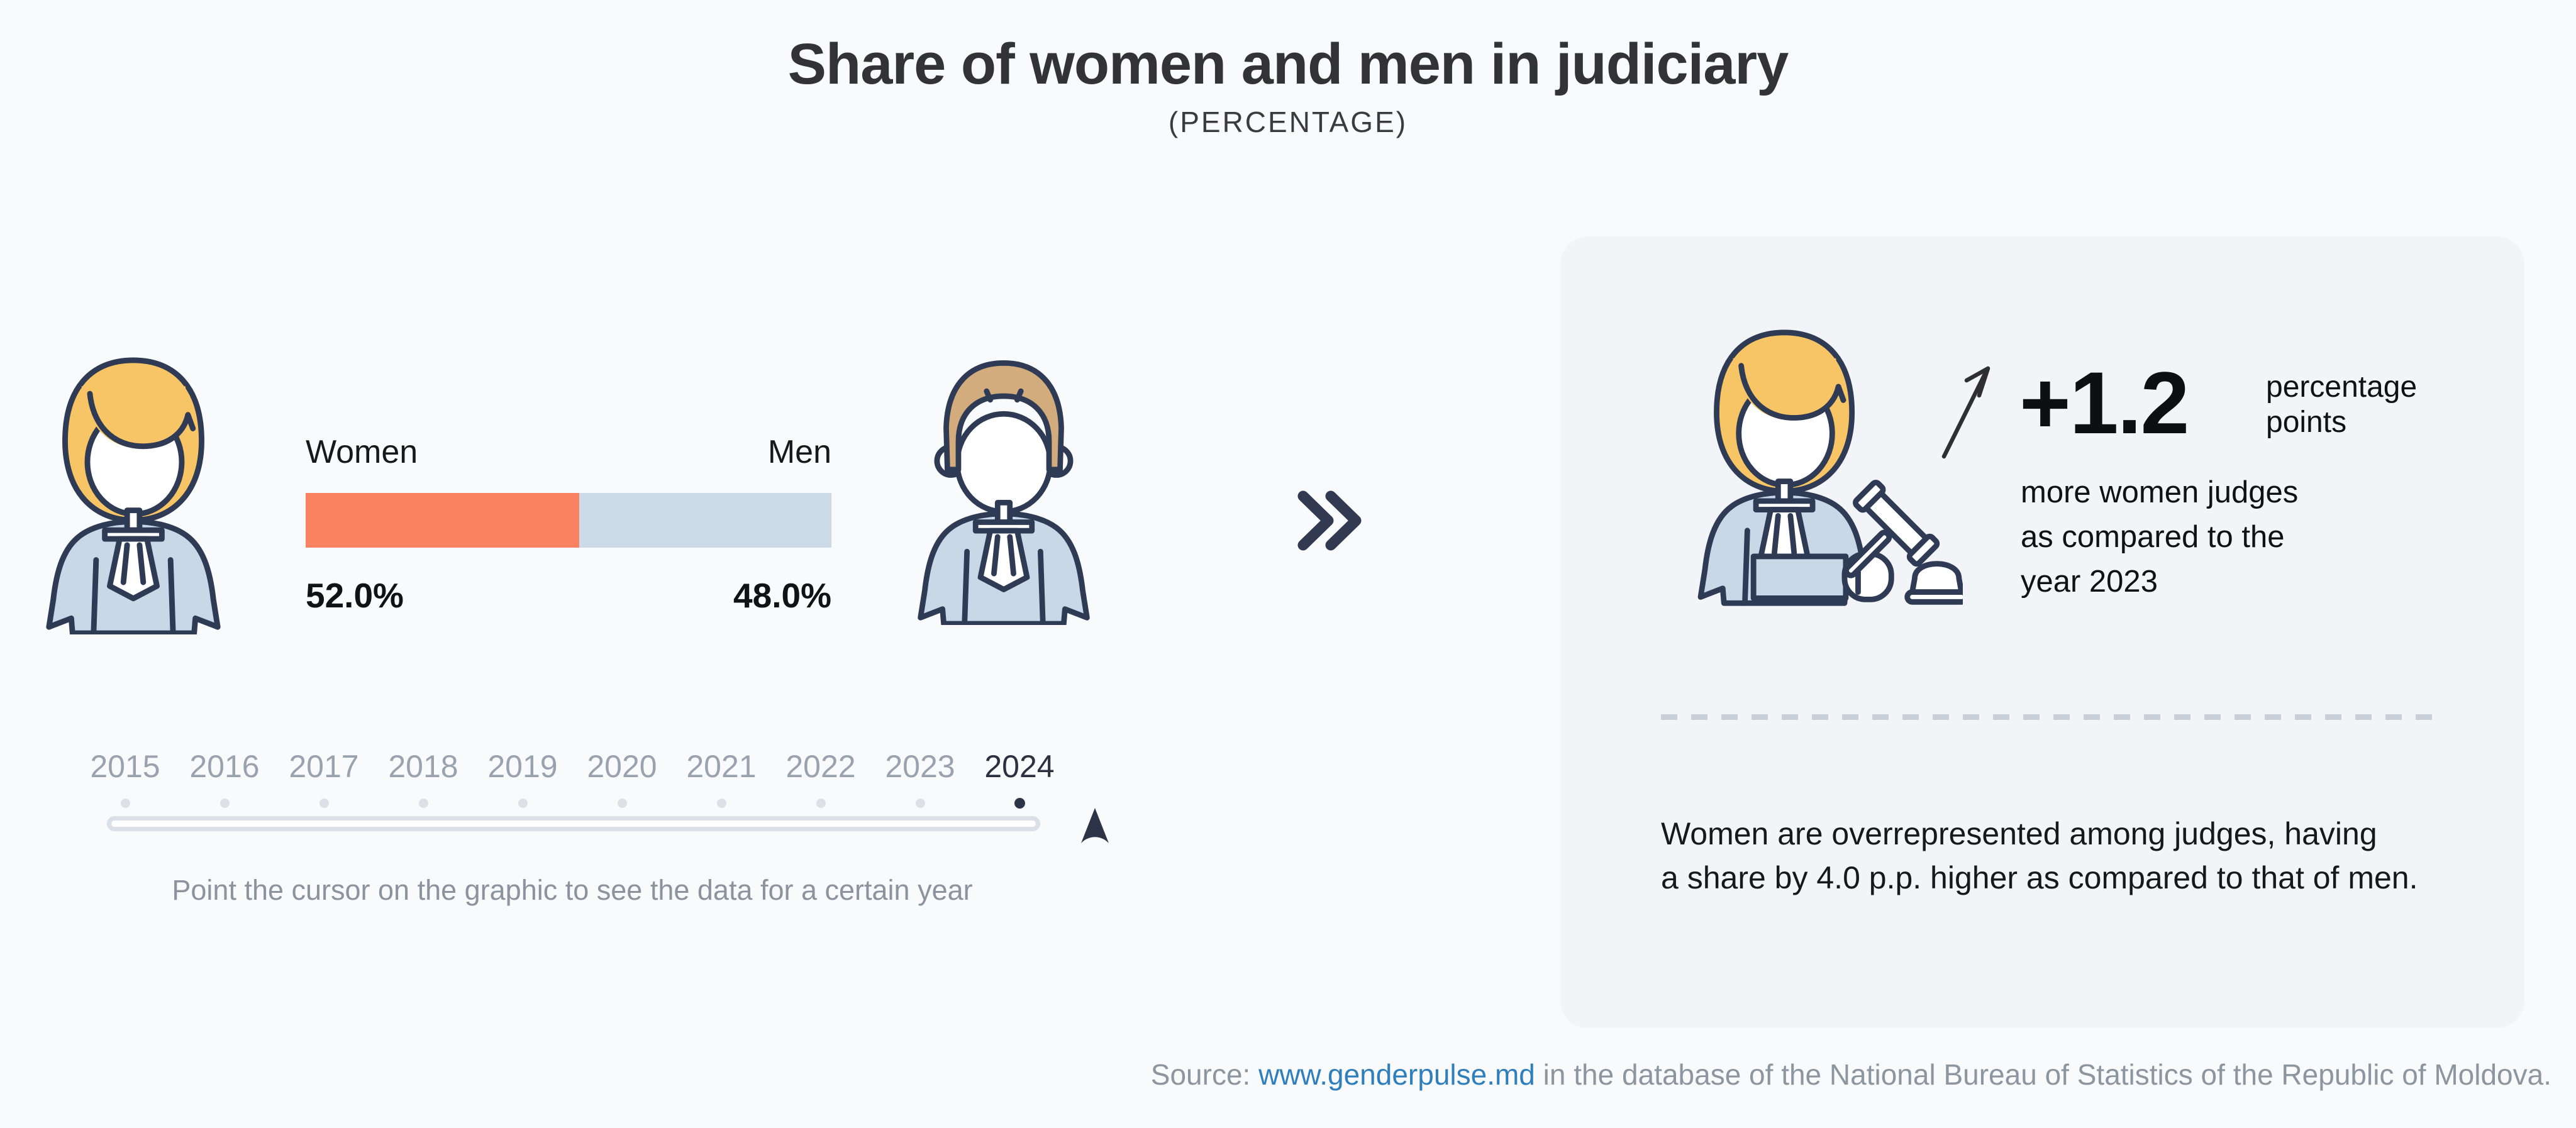 This screenshot has width=2576, height=1128. Describe the element at coordinates (2104, 402) in the screenshot. I see `delta-value: +1.2` at that location.